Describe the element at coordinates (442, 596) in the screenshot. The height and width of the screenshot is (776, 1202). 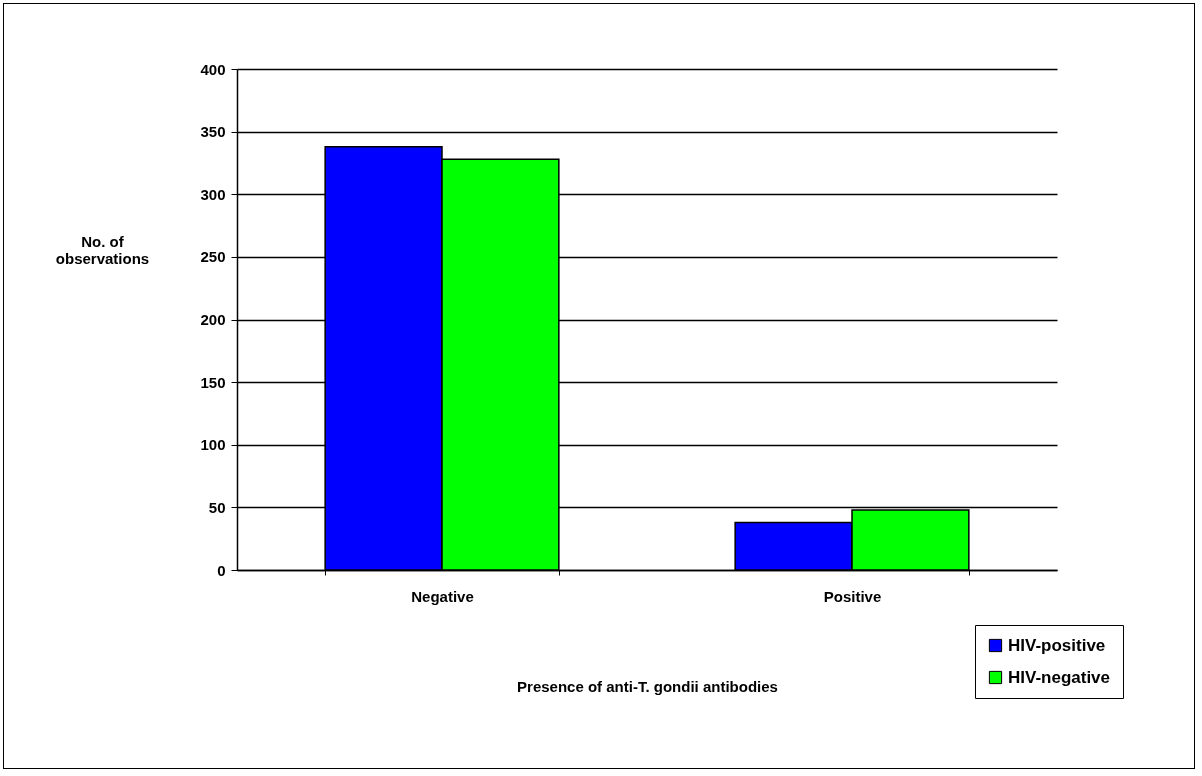
I see `x-tick-label: Negative` at that location.